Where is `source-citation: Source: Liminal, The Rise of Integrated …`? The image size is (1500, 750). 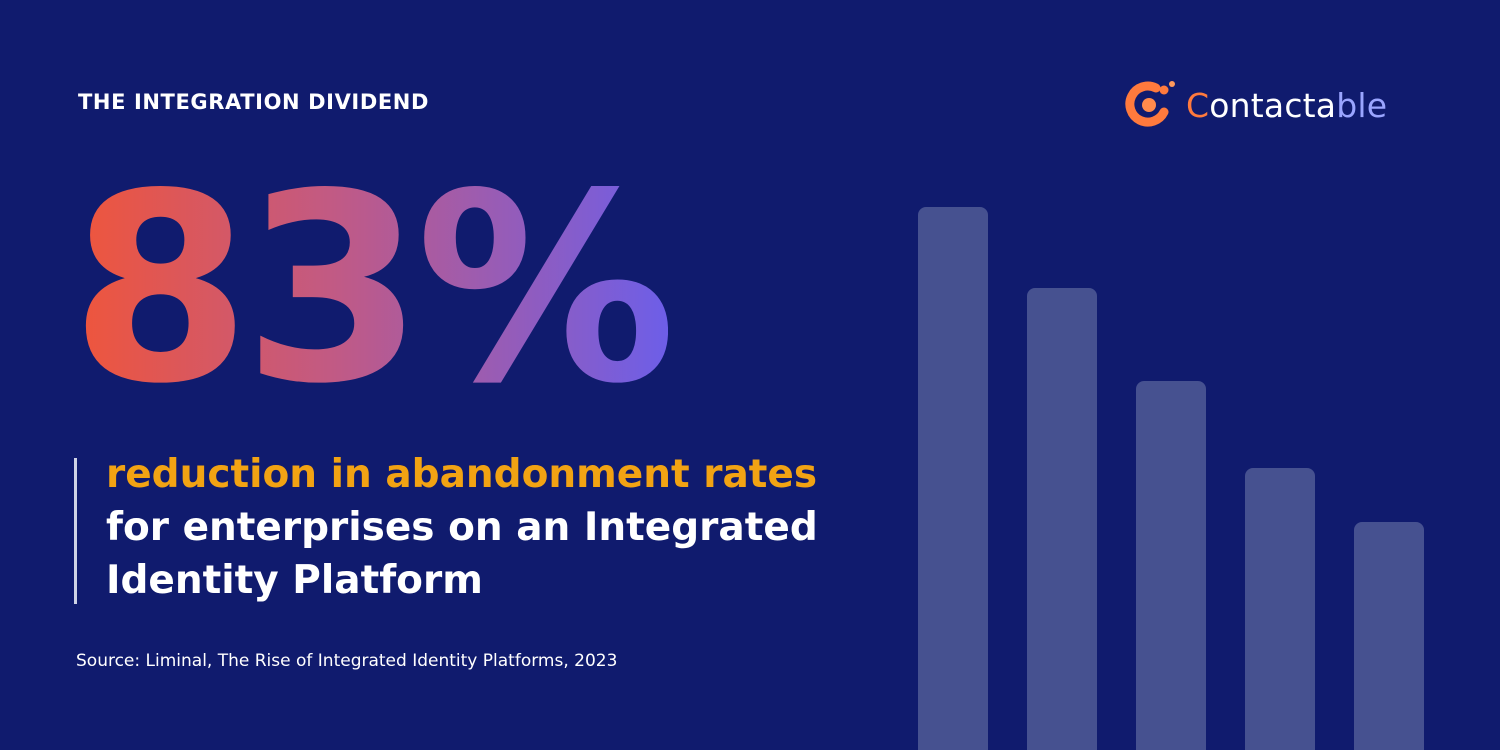
source-citation: Source: Liminal, The Rise of Integrated … is located at coordinates (347, 661).